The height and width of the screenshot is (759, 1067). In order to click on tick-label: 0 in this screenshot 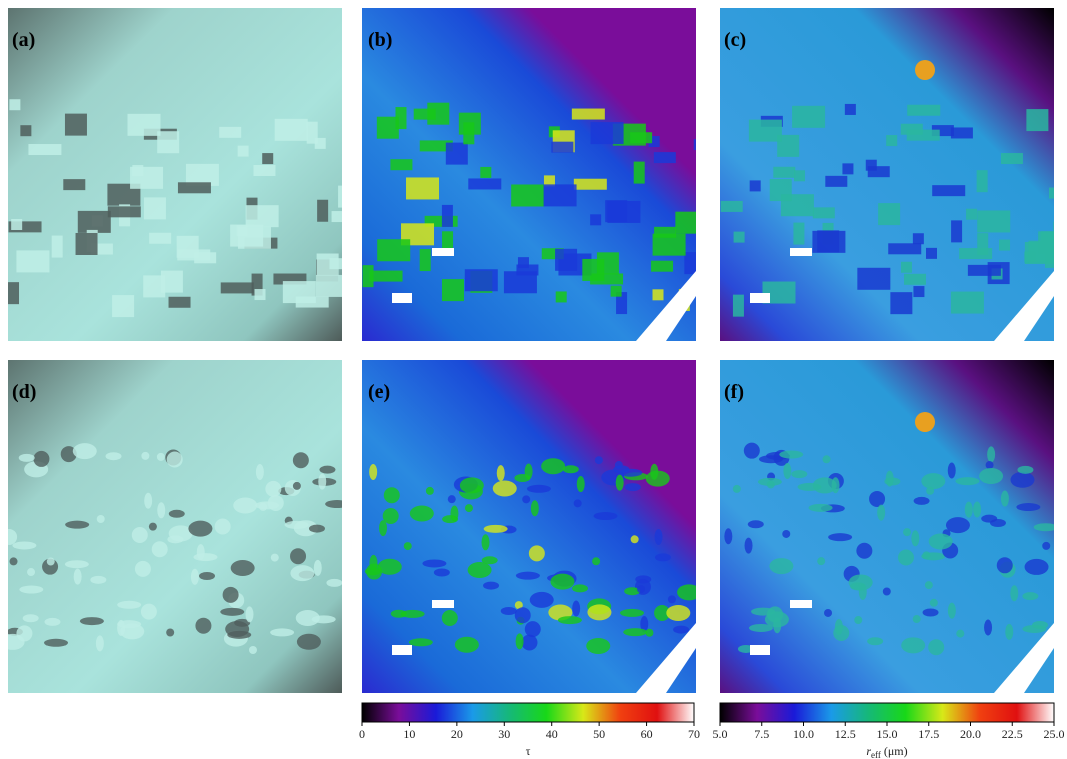, I will do `click(362, 734)`.